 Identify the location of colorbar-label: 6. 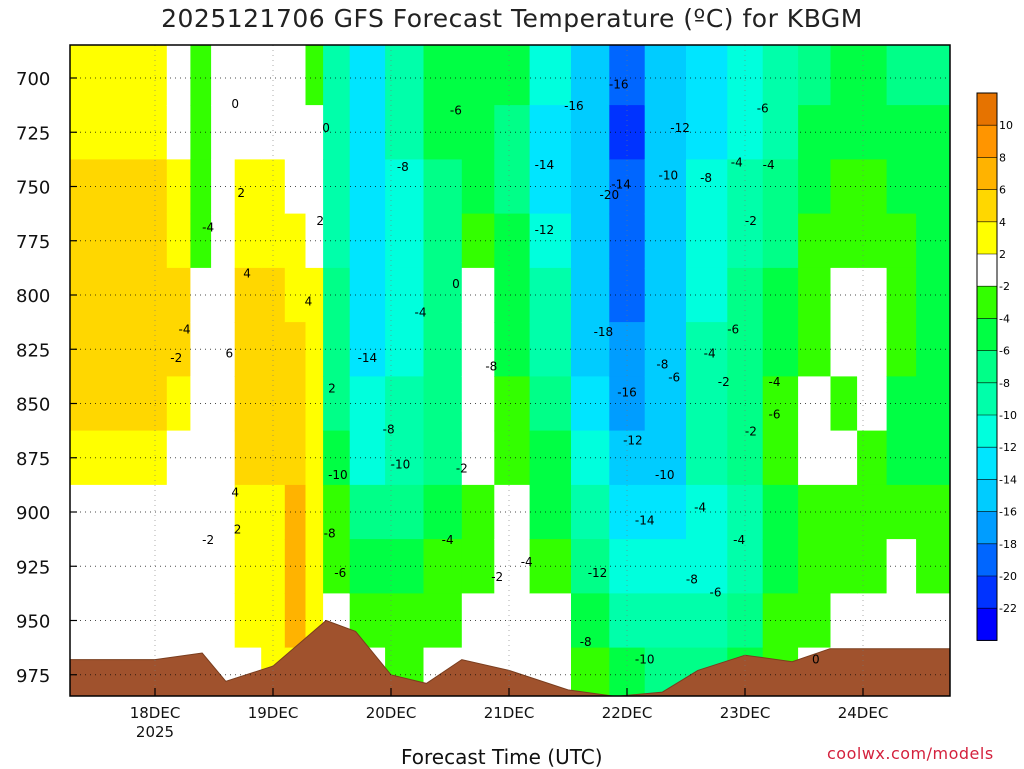
(1002, 190).